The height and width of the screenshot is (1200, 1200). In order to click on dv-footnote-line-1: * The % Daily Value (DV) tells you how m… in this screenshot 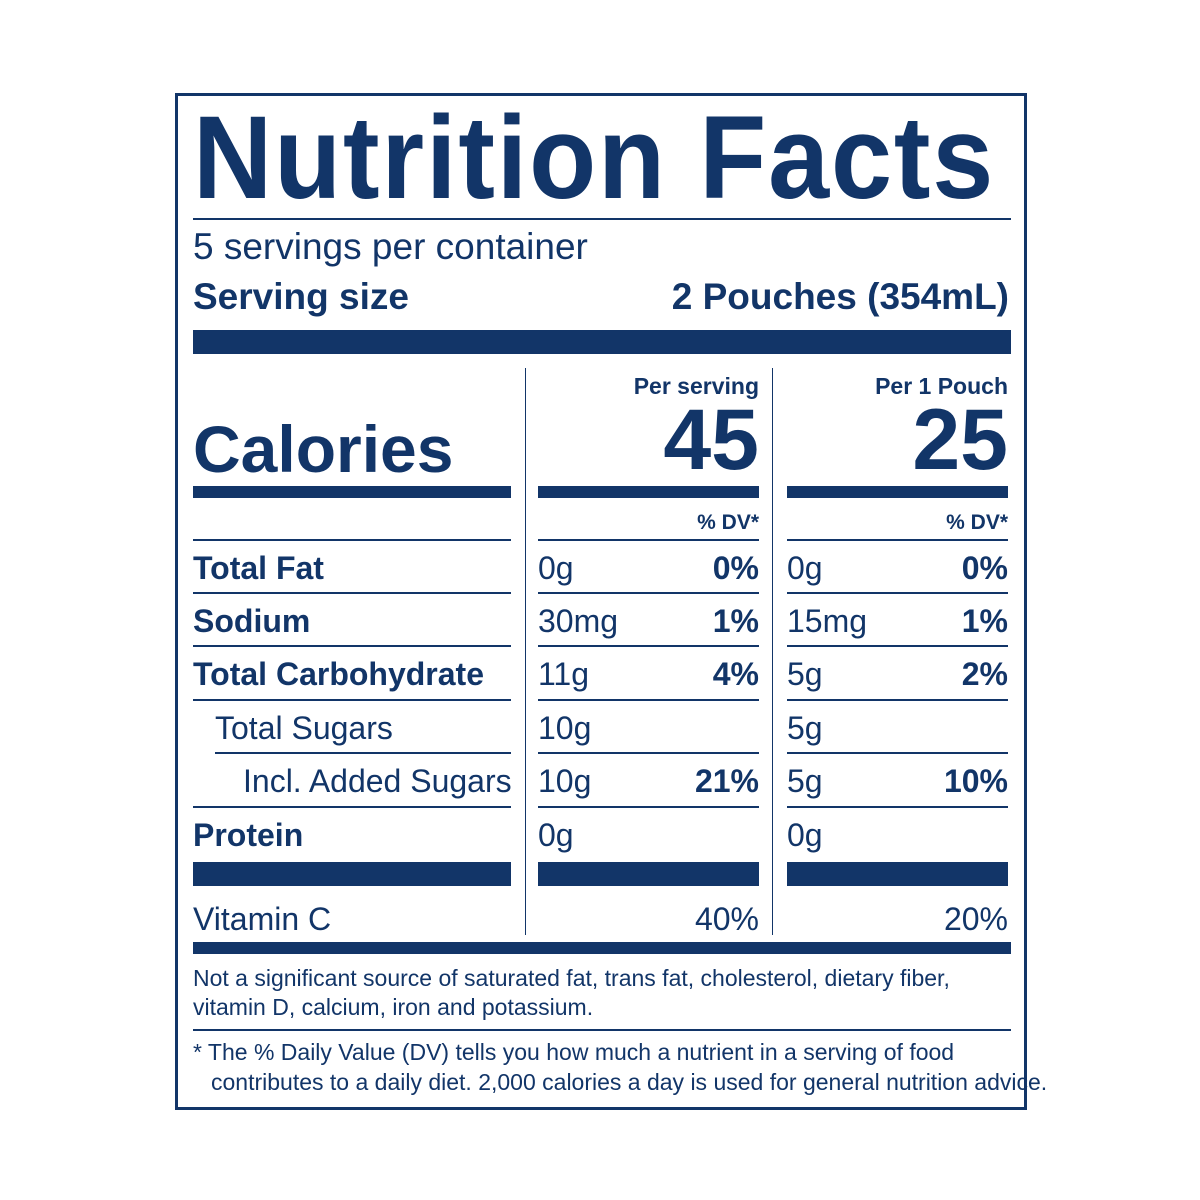, I will do `click(574, 1052)`.